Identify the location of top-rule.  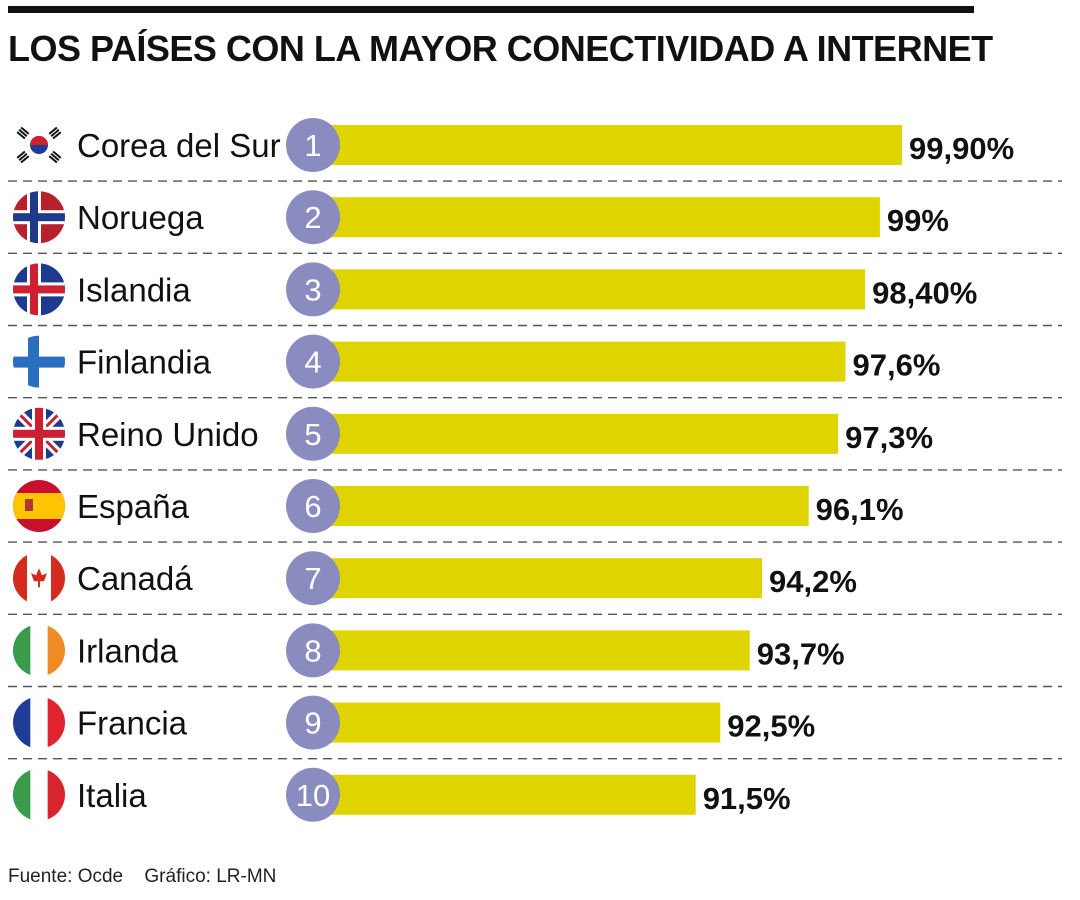
(491, 9).